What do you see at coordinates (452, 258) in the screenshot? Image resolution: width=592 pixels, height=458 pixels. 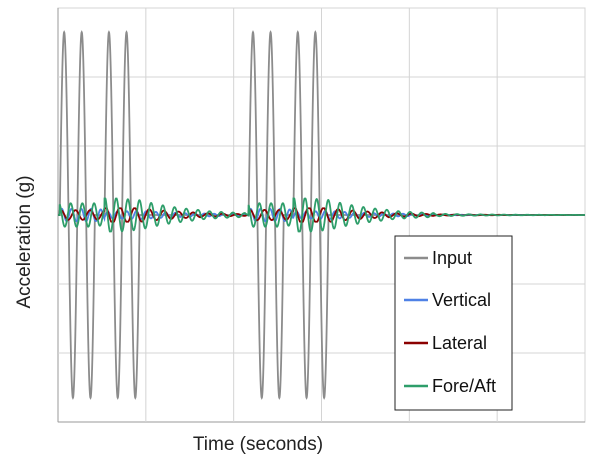 I see `legend-label-input: Input` at bounding box center [452, 258].